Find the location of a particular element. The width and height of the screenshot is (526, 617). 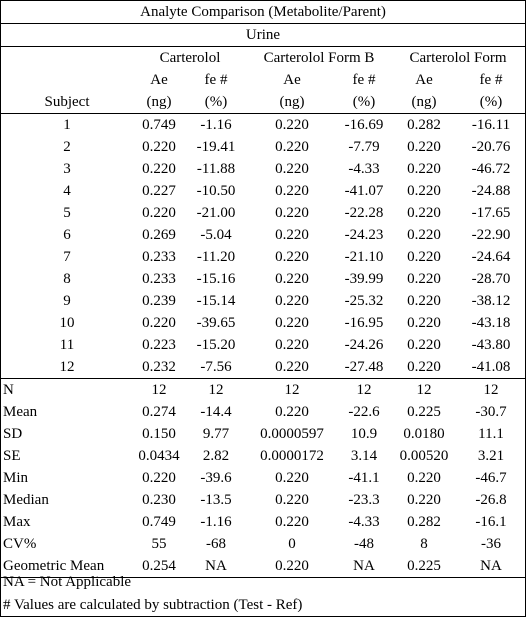

value-cell: -11.88 is located at coordinates (216, 169).